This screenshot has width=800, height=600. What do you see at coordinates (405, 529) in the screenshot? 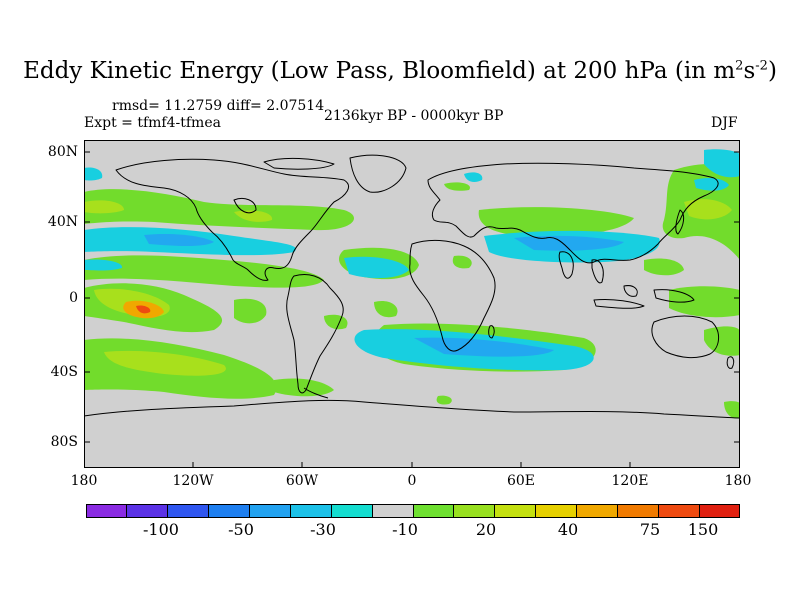
I see `colorbar-label: -10` at bounding box center [405, 529].